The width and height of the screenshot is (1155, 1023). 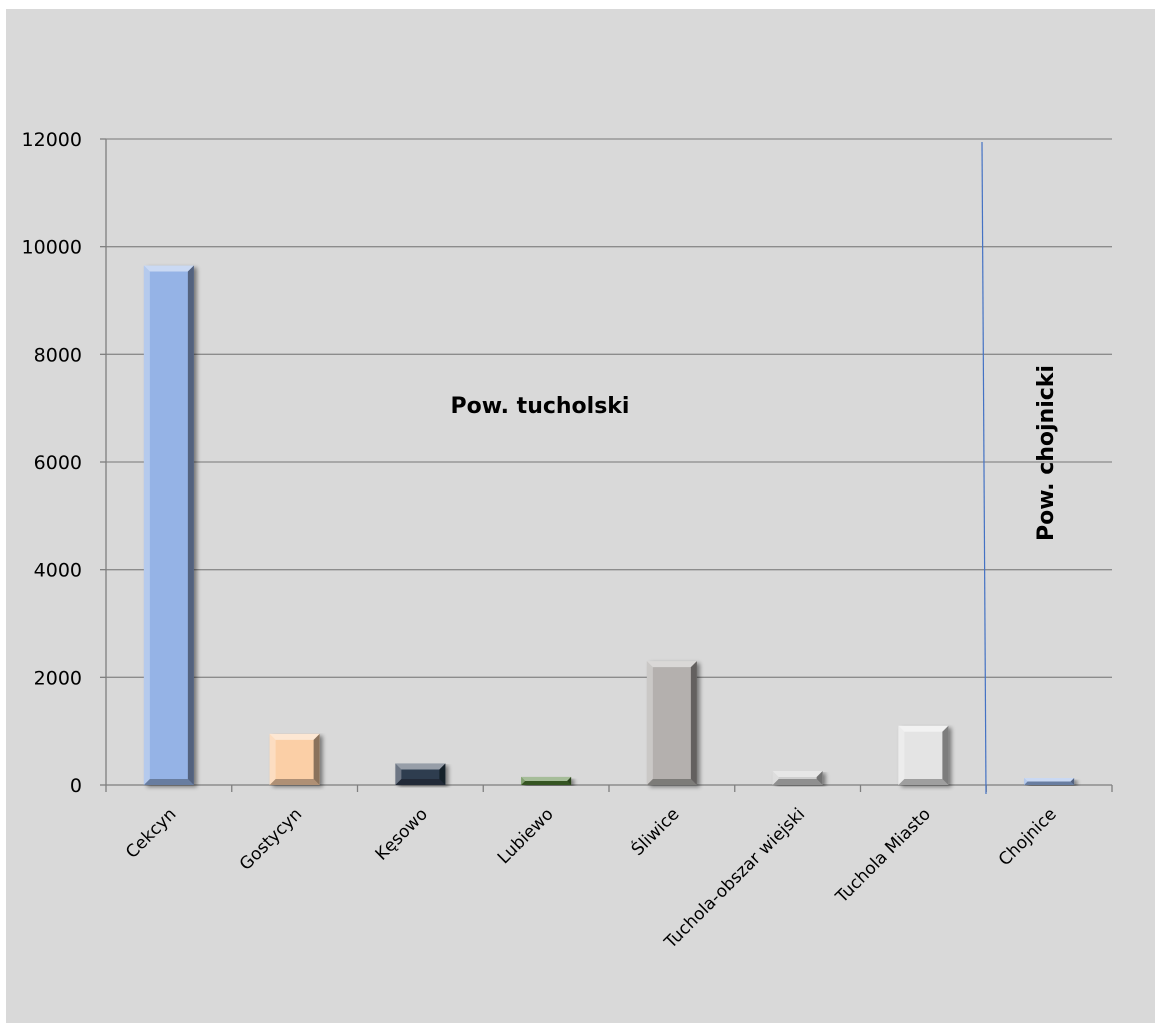 What do you see at coordinates (76, 786) in the screenshot?
I see `y-tick-label: 0` at bounding box center [76, 786].